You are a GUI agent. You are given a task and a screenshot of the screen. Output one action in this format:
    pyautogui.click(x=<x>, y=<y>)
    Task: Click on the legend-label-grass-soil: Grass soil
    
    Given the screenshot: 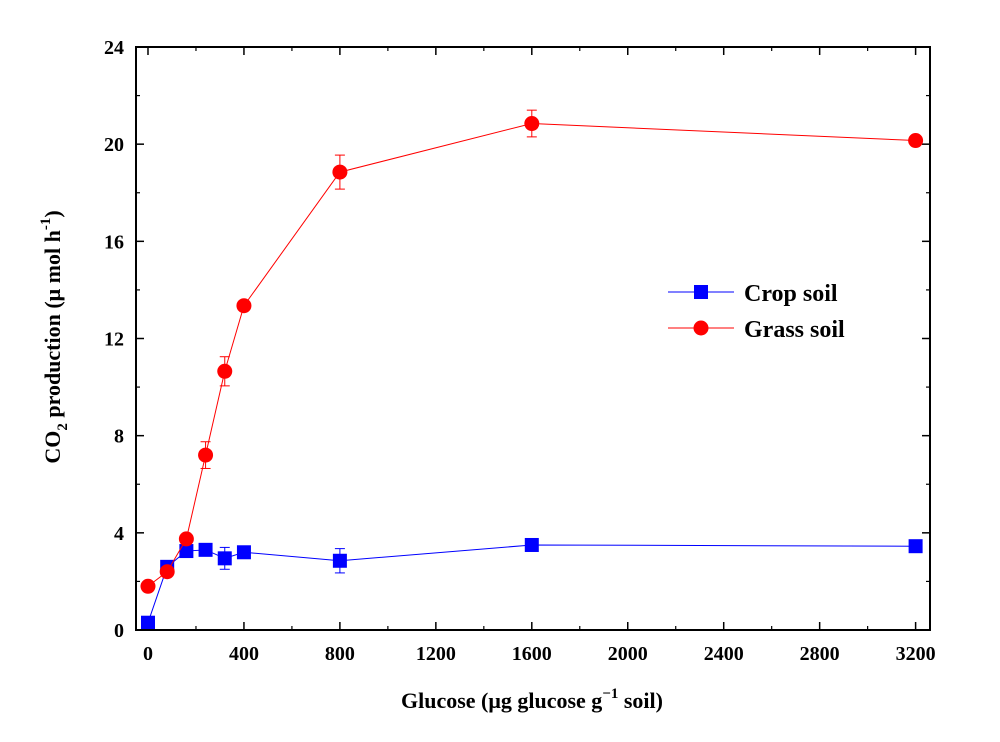 What is the action you would take?
    pyautogui.click(x=794, y=330)
    